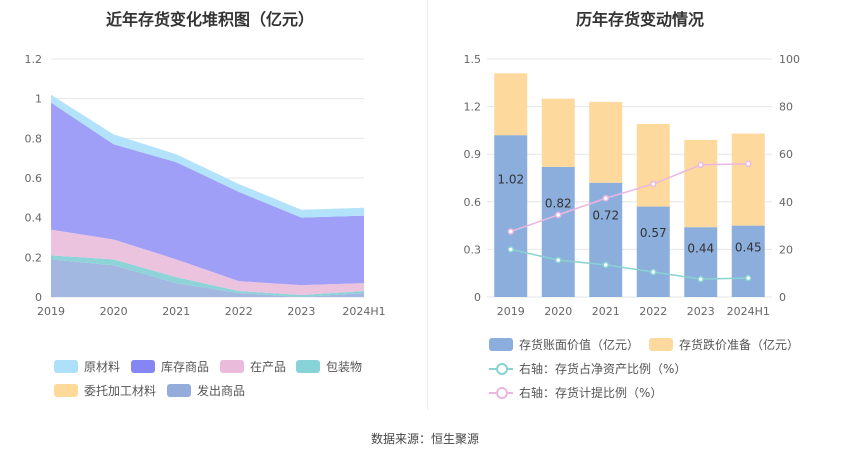 This screenshot has height=459, width=850. Describe the element at coordinates (424, 439) in the screenshot. I see `data-source: 数据来源：恒生聚源` at that location.